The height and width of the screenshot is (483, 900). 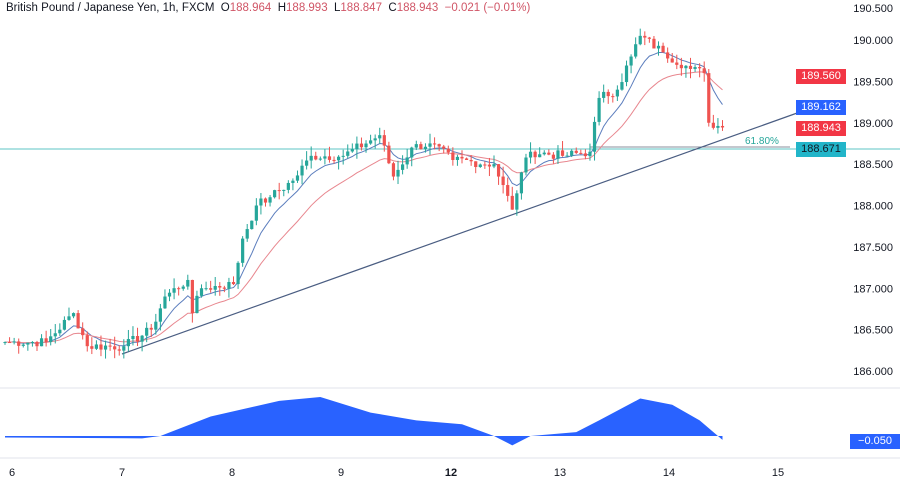 What do you see at coordinates (762, 141) in the screenshot?
I see `fib-level-label: 61.80%` at bounding box center [762, 141].